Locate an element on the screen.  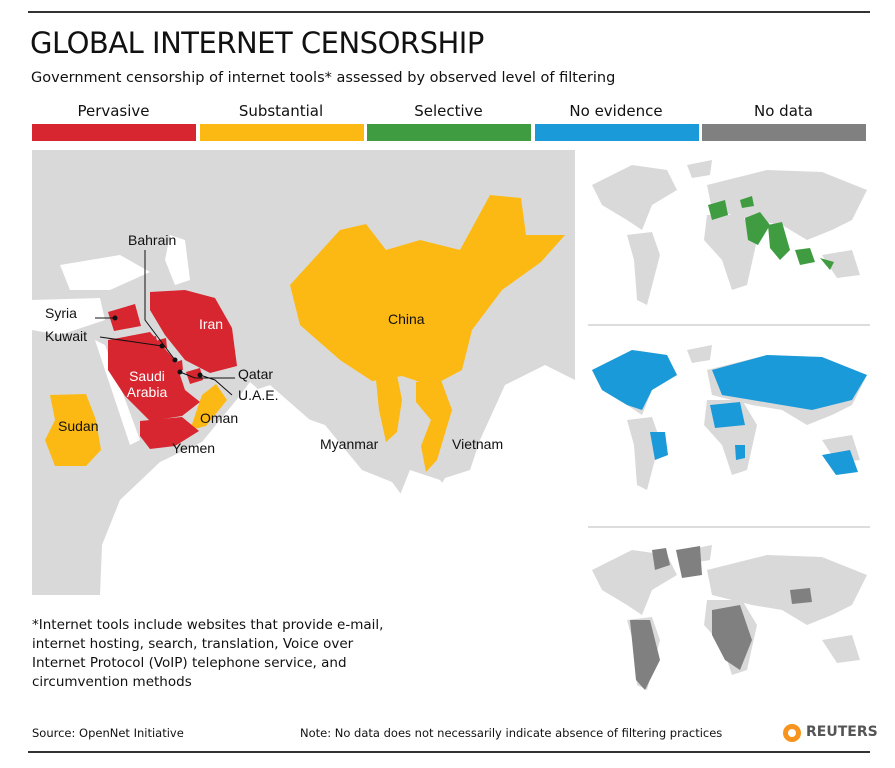
legend-label: No data is located at coordinates (783, 111).